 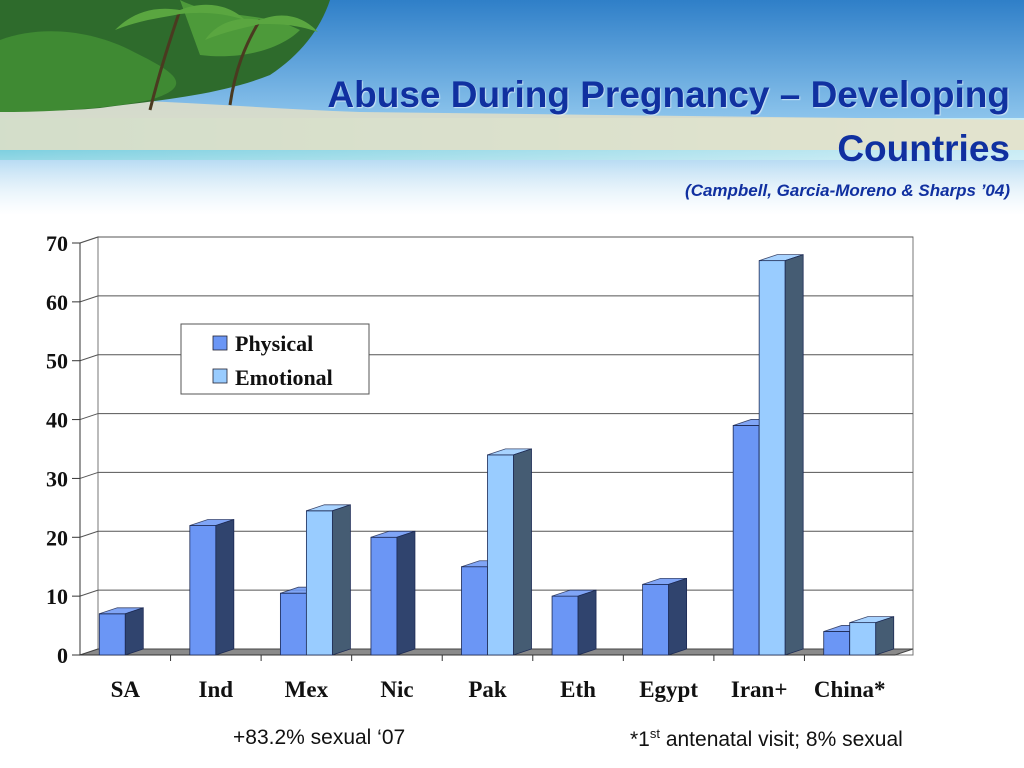 I want to click on footnote-right-prefix: *1, so click(x=640, y=739).